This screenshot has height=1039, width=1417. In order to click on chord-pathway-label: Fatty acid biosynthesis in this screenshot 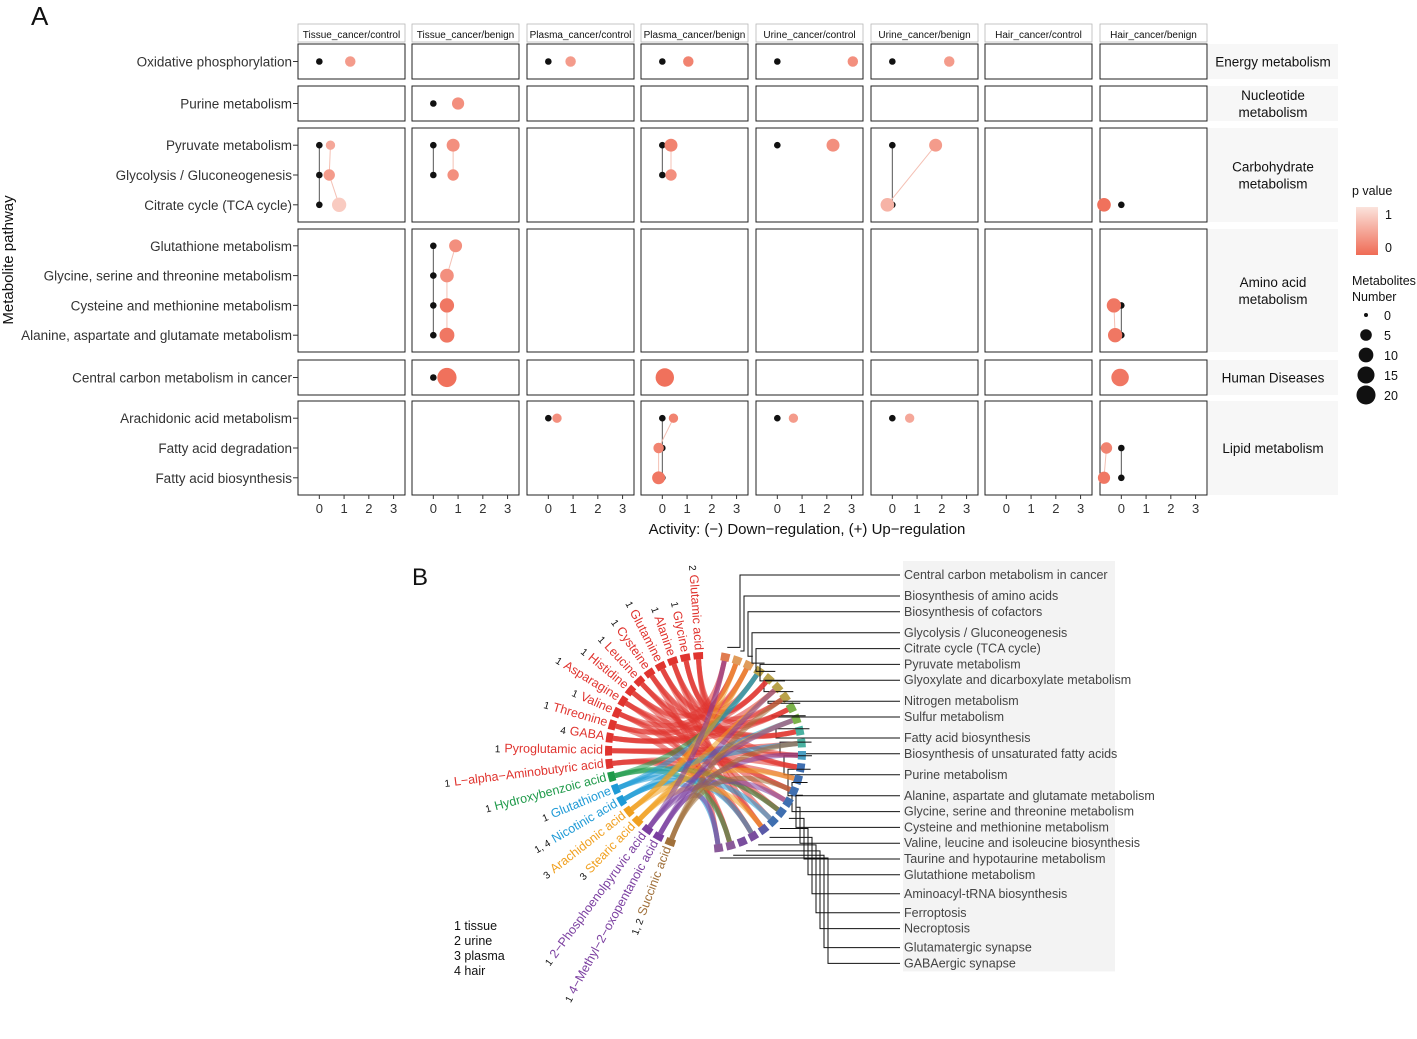, I will do `click(967, 738)`.